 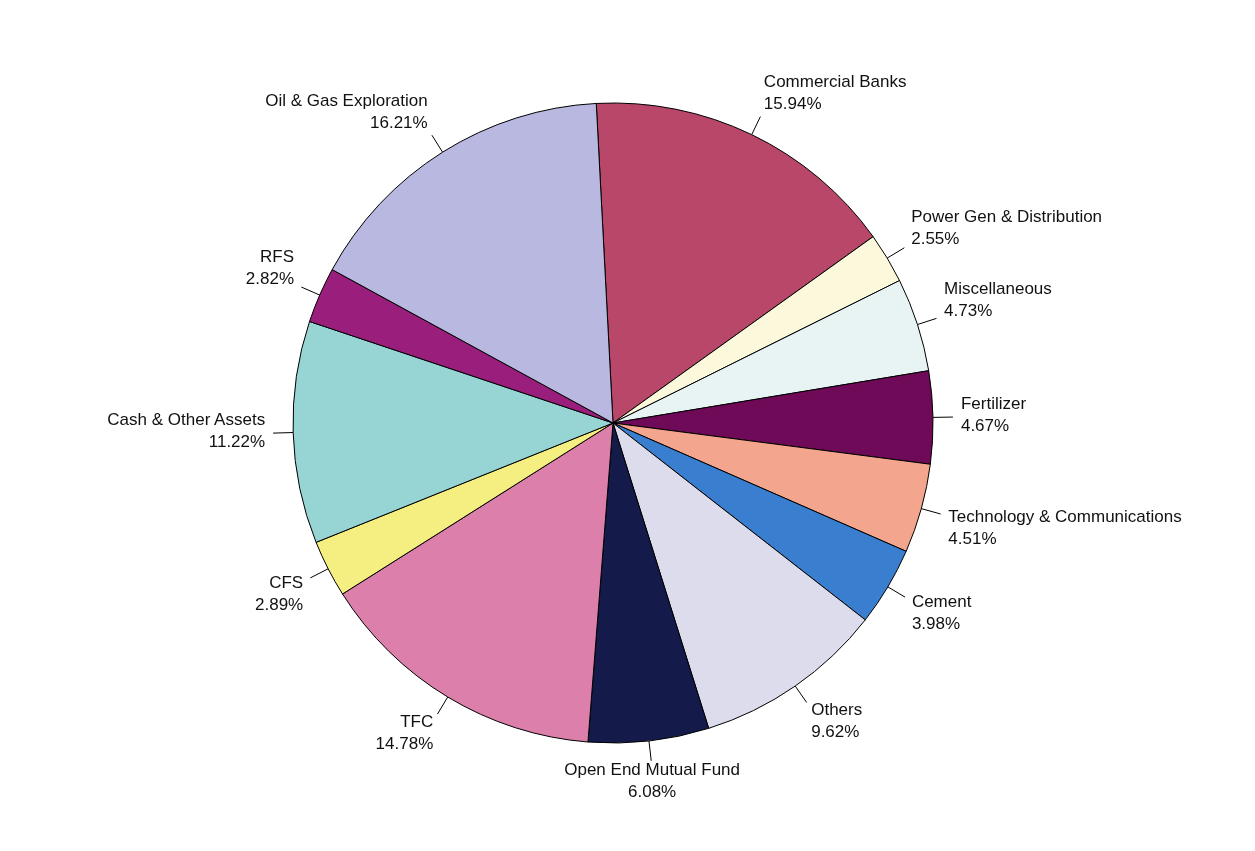 What do you see at coordinates (1007, 216) in the screenshot?
I see `slice-label: Power Gen & Distribution` at bounding box center [1007, 216].